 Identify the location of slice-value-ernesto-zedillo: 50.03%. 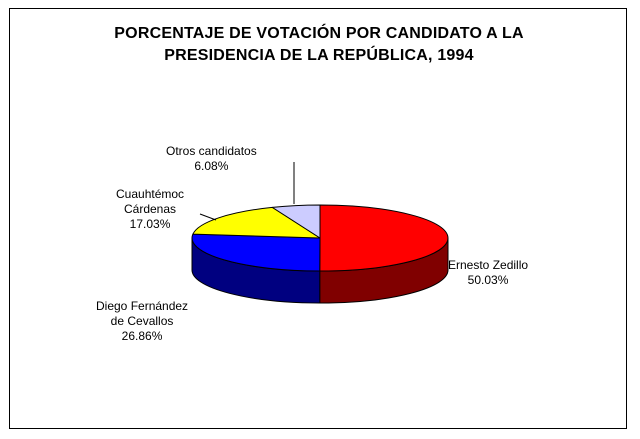
(488, 280).